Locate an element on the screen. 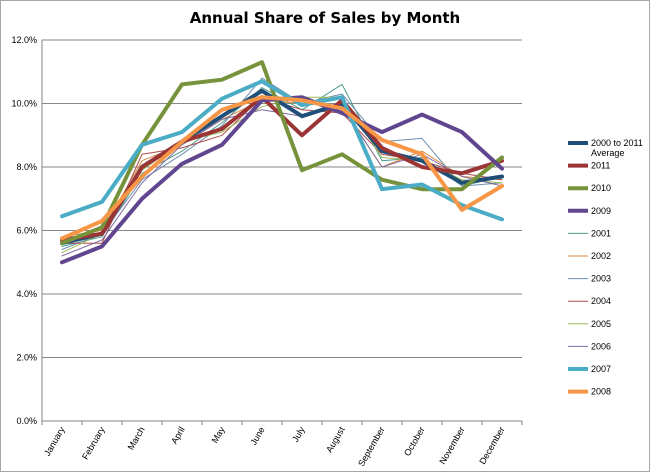 The width and height of the screenshot is (650, 472). legend-label: 2009 is located at coordinates (601, 211).